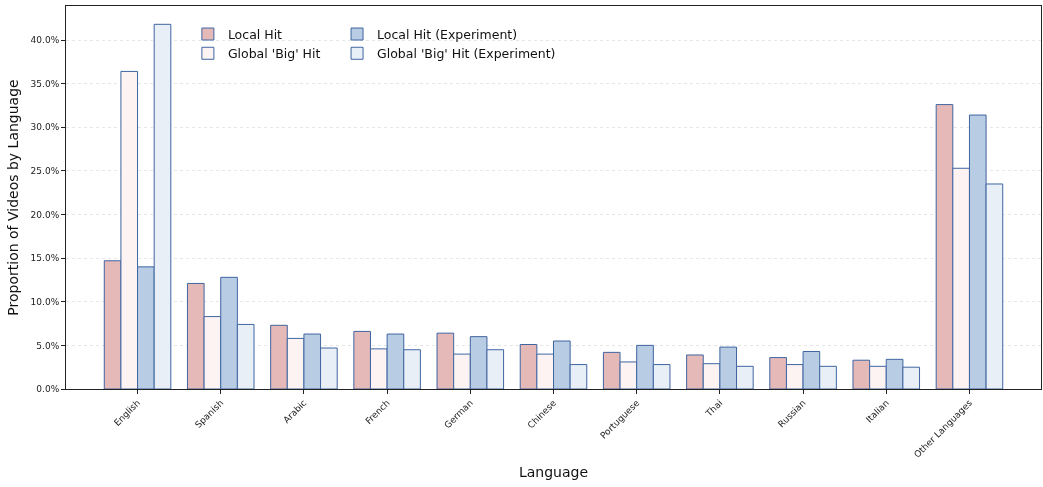 The height and width of the screenshot is (487, 1043). I want to click on legend-label: Local Hit, so click(255, 34).